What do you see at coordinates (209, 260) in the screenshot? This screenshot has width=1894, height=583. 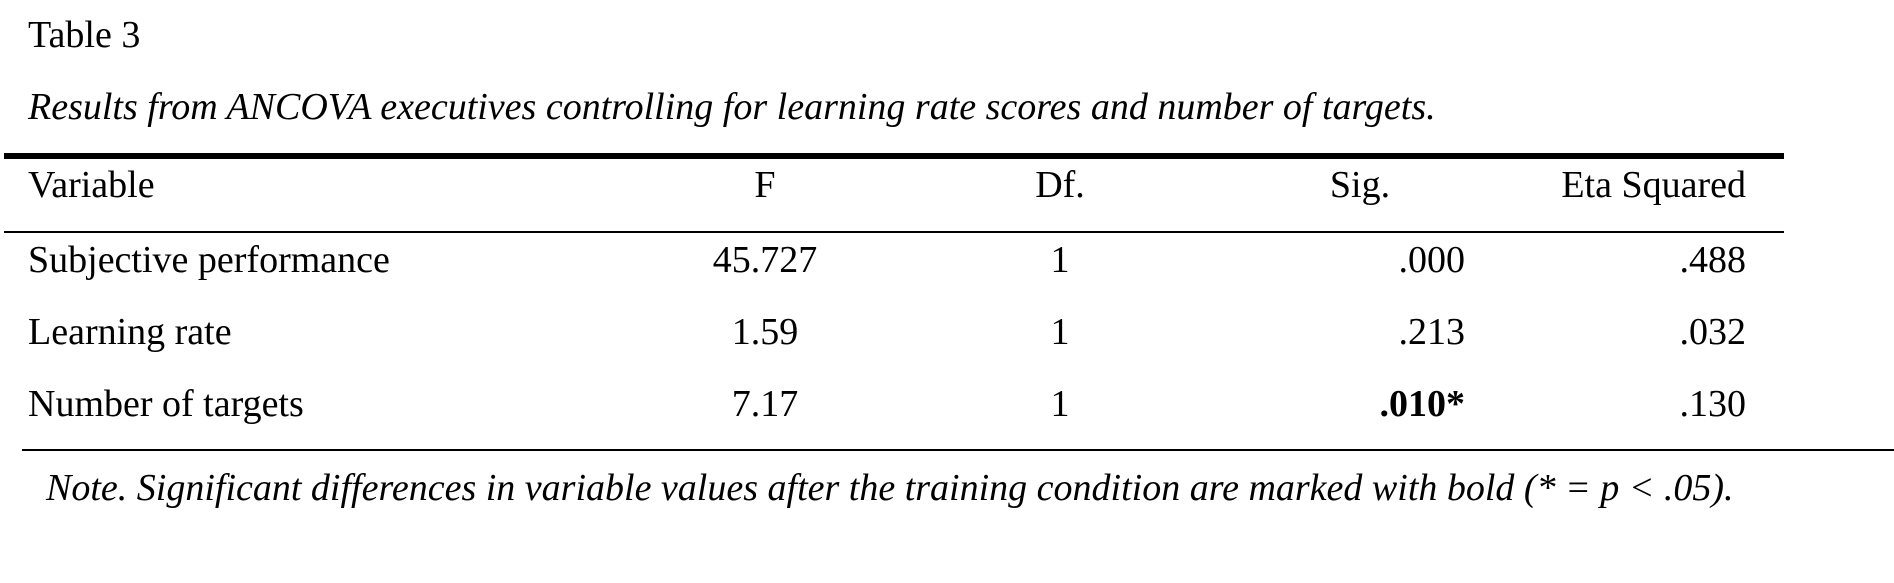 I see `cell-variable: Subjective performance` at bounding box center [209, 260].